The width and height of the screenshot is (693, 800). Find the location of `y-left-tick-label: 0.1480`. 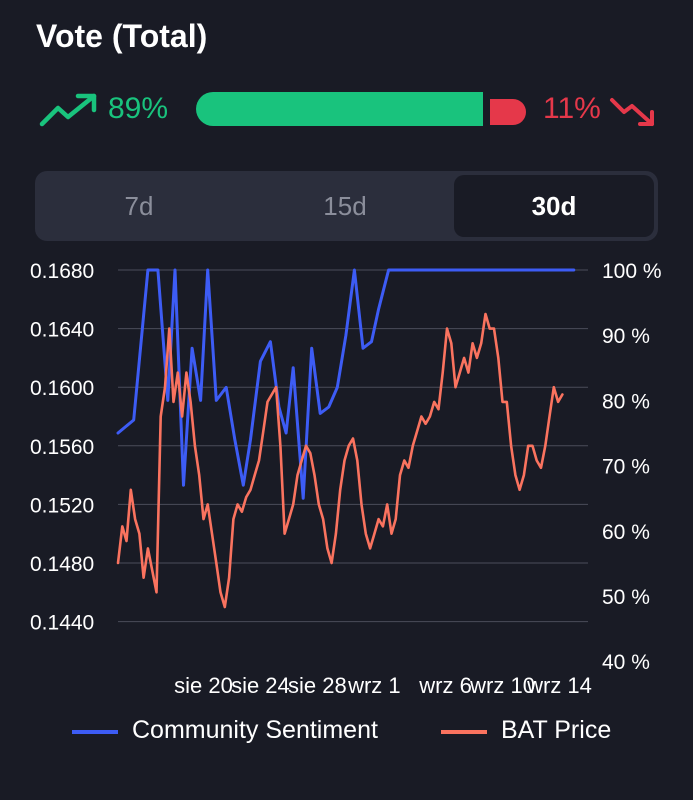

y-left-tick-label: 0.1480 is located at coordinates (62, 564).